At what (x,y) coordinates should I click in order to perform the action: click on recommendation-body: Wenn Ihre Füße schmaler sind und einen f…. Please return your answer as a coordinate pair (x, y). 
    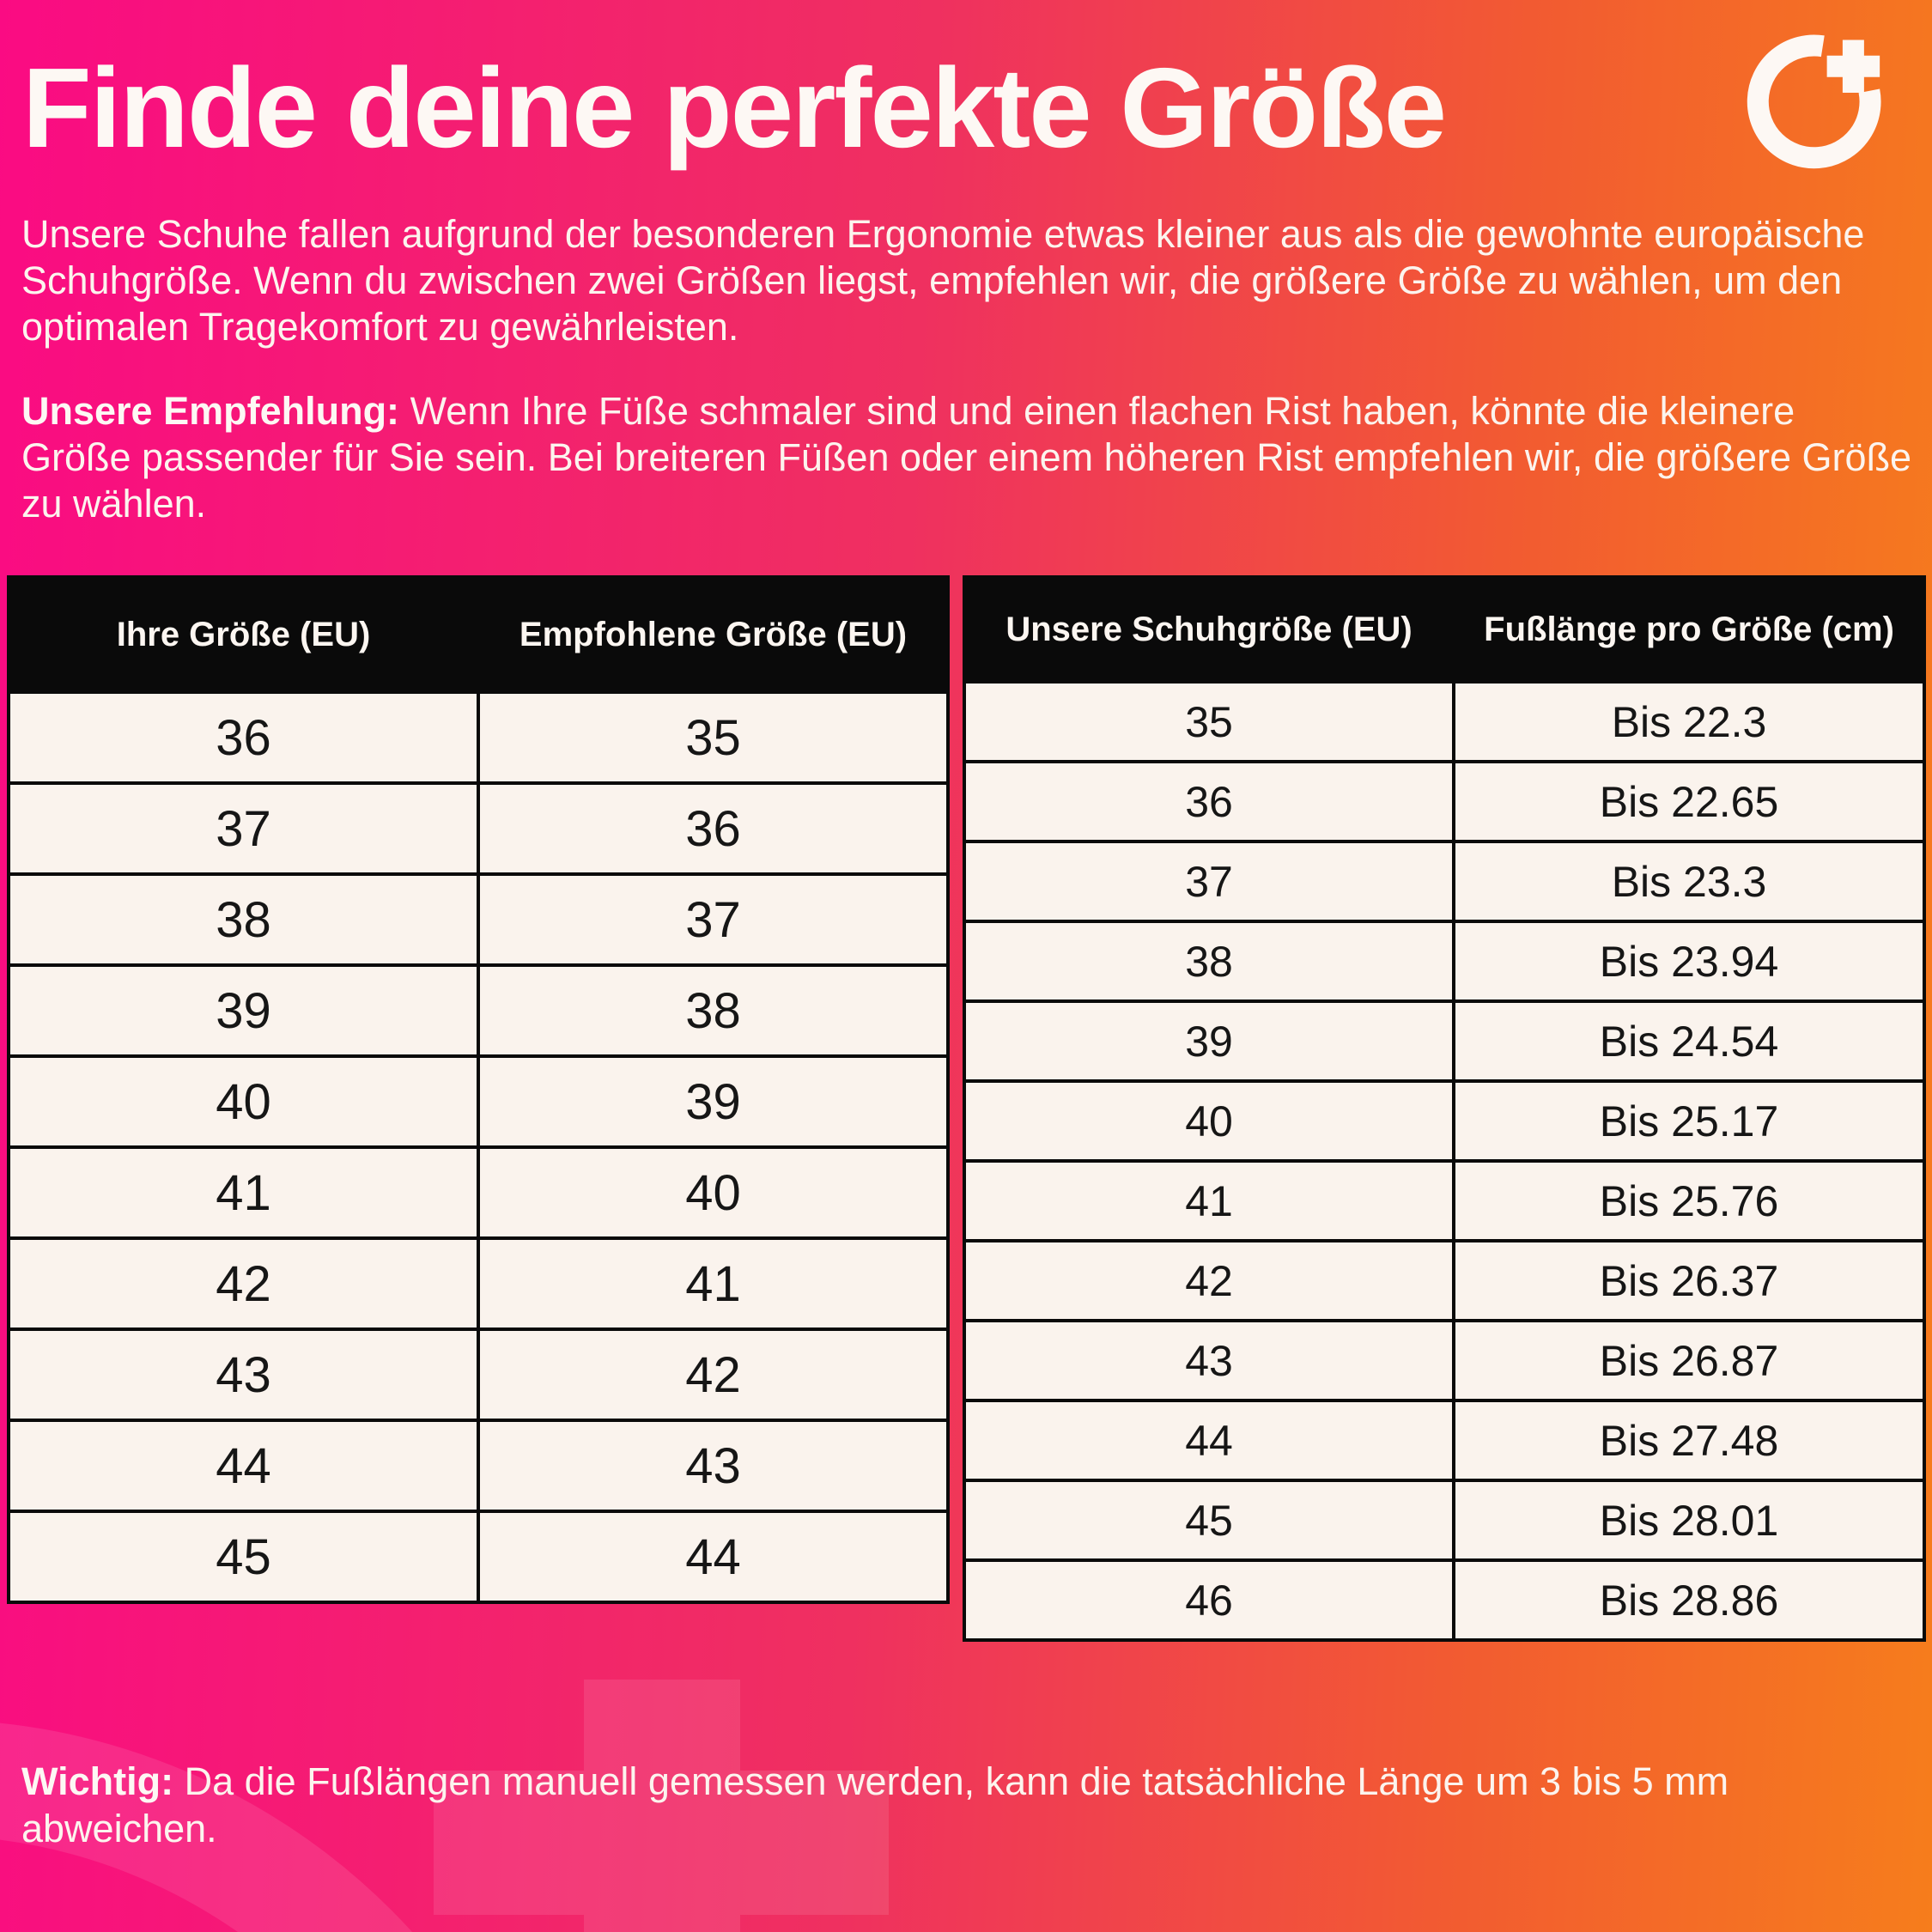
    Looking at the image, I should click on (966, 457).